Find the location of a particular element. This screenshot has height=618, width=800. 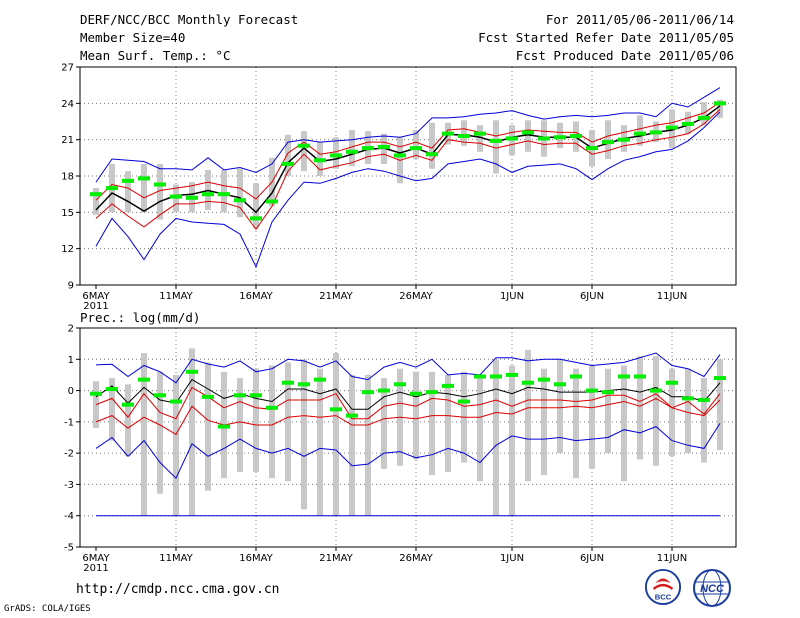

bcc-logo: BCC is located at coordinates (663, 587).